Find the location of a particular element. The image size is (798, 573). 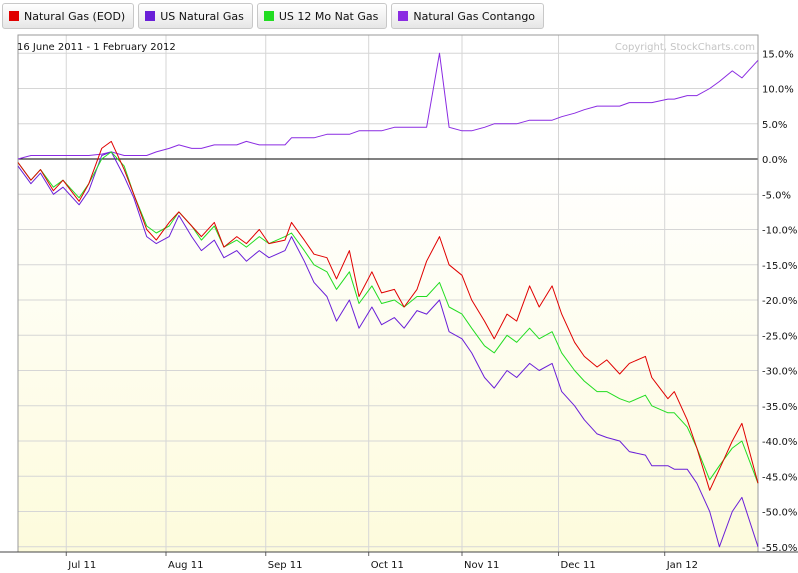

x-tick-label: Oct 11 is located at coordinates (387, 565).